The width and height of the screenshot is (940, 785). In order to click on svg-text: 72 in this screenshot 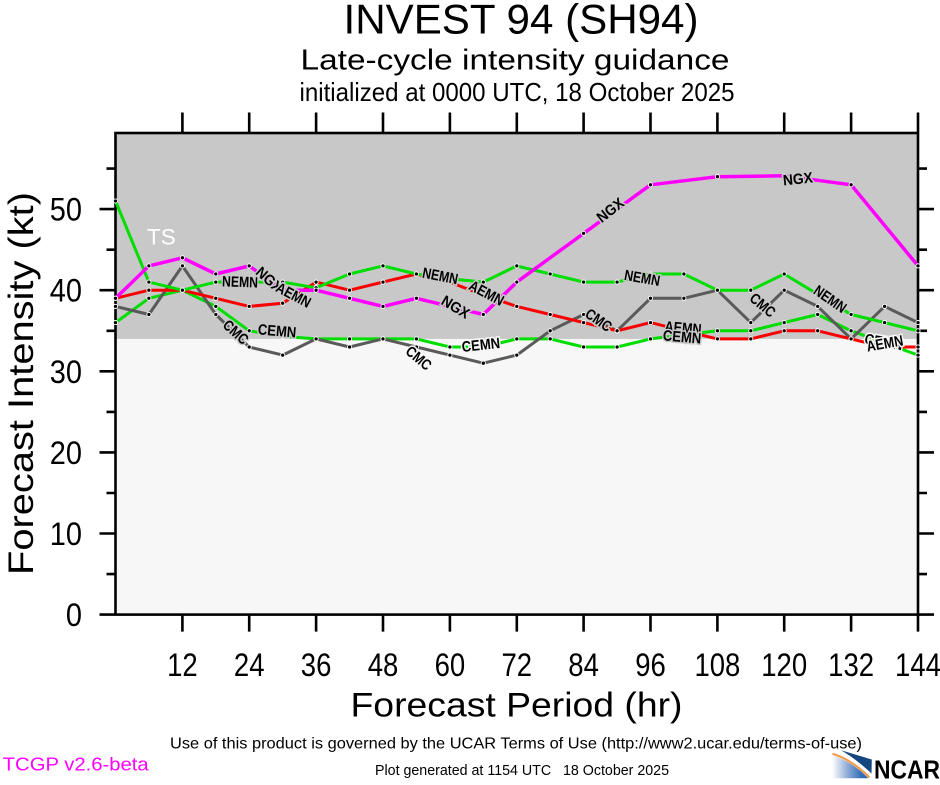, I will do `click(517, 665)`.